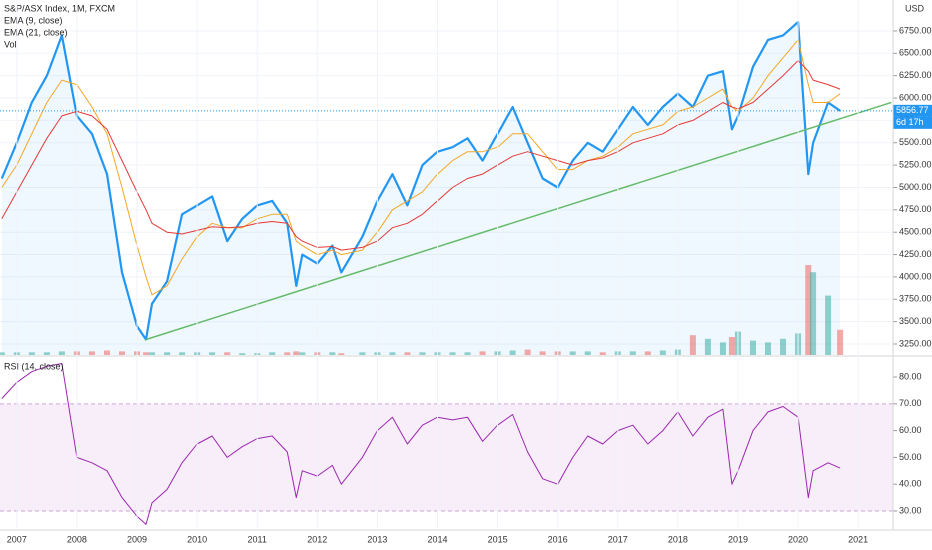 The width and height of the screenshot is (932, 550). What do you see at coordinates (915, 232) in the screenshot?
I see `y-tick-label: 4500.00` at bounding box center [915, 232].